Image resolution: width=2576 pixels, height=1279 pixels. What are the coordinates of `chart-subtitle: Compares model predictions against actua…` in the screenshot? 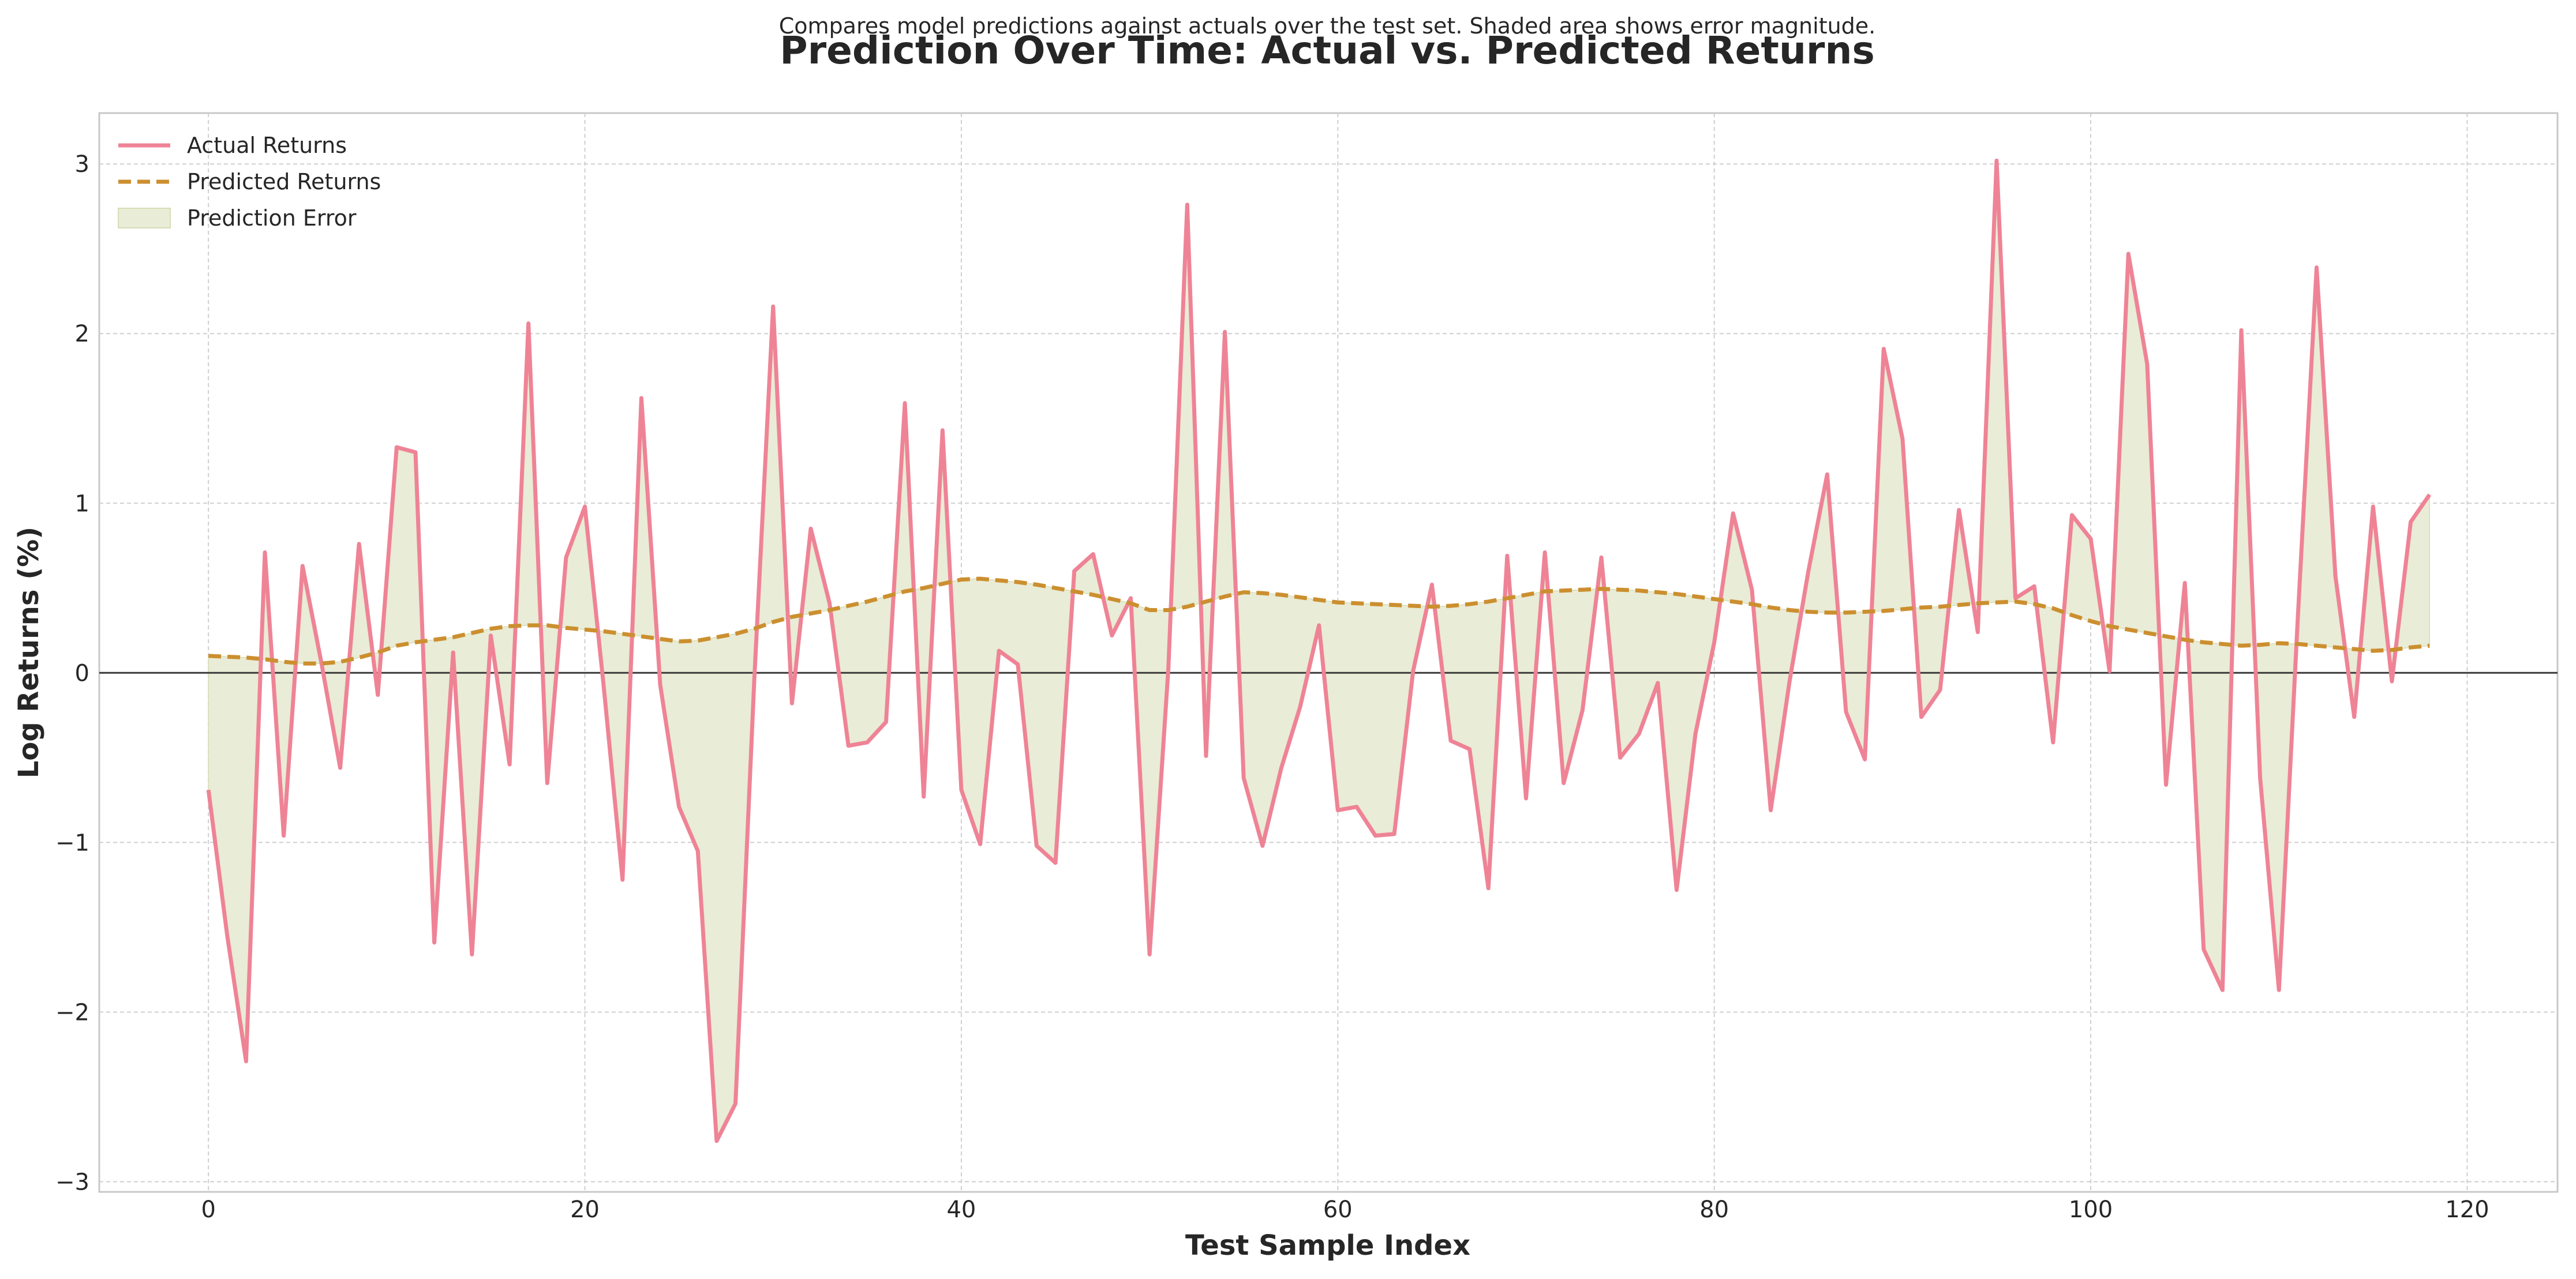 It's located at (1327, 26).